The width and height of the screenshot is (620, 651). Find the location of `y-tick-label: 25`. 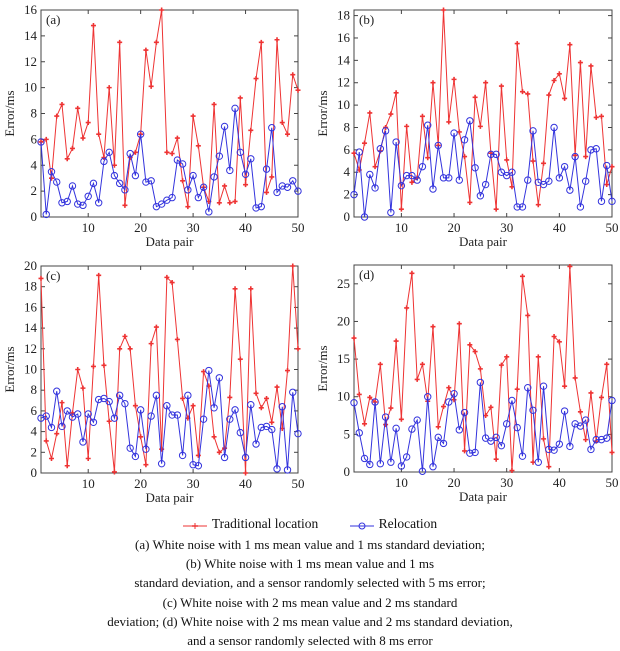

y-tick-label: 25 is located at coordinates (343, 283).